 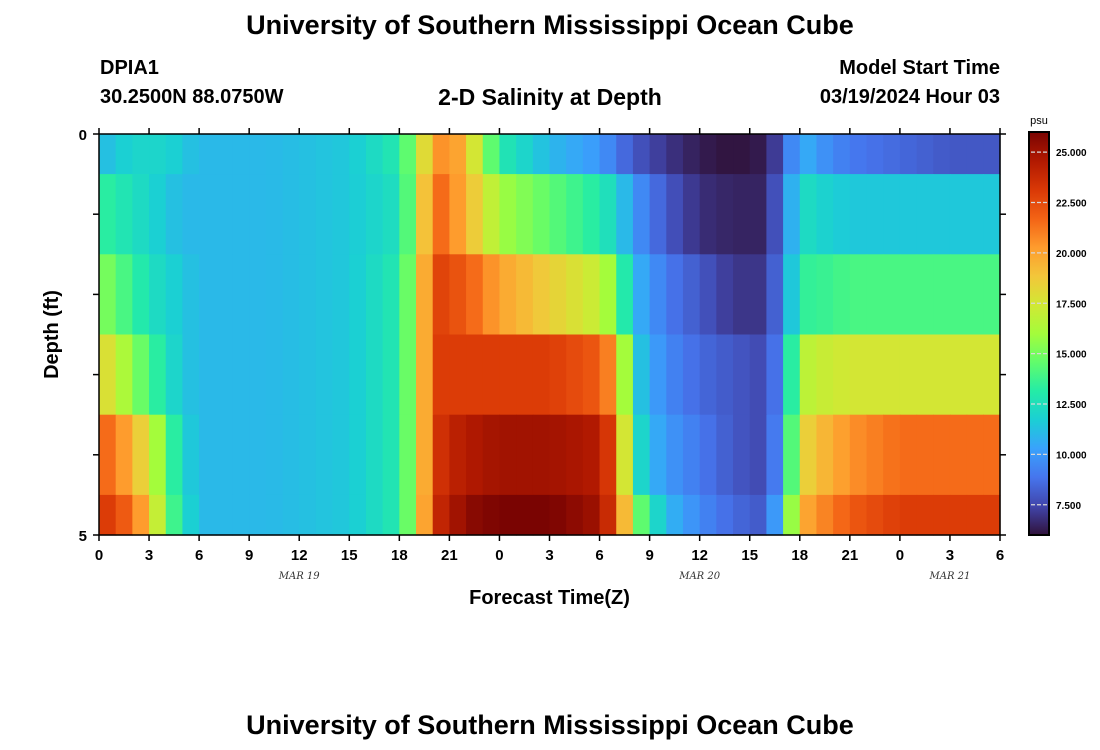 I want to click on x-date-label: MAR 20, so click(x=699, y=576).